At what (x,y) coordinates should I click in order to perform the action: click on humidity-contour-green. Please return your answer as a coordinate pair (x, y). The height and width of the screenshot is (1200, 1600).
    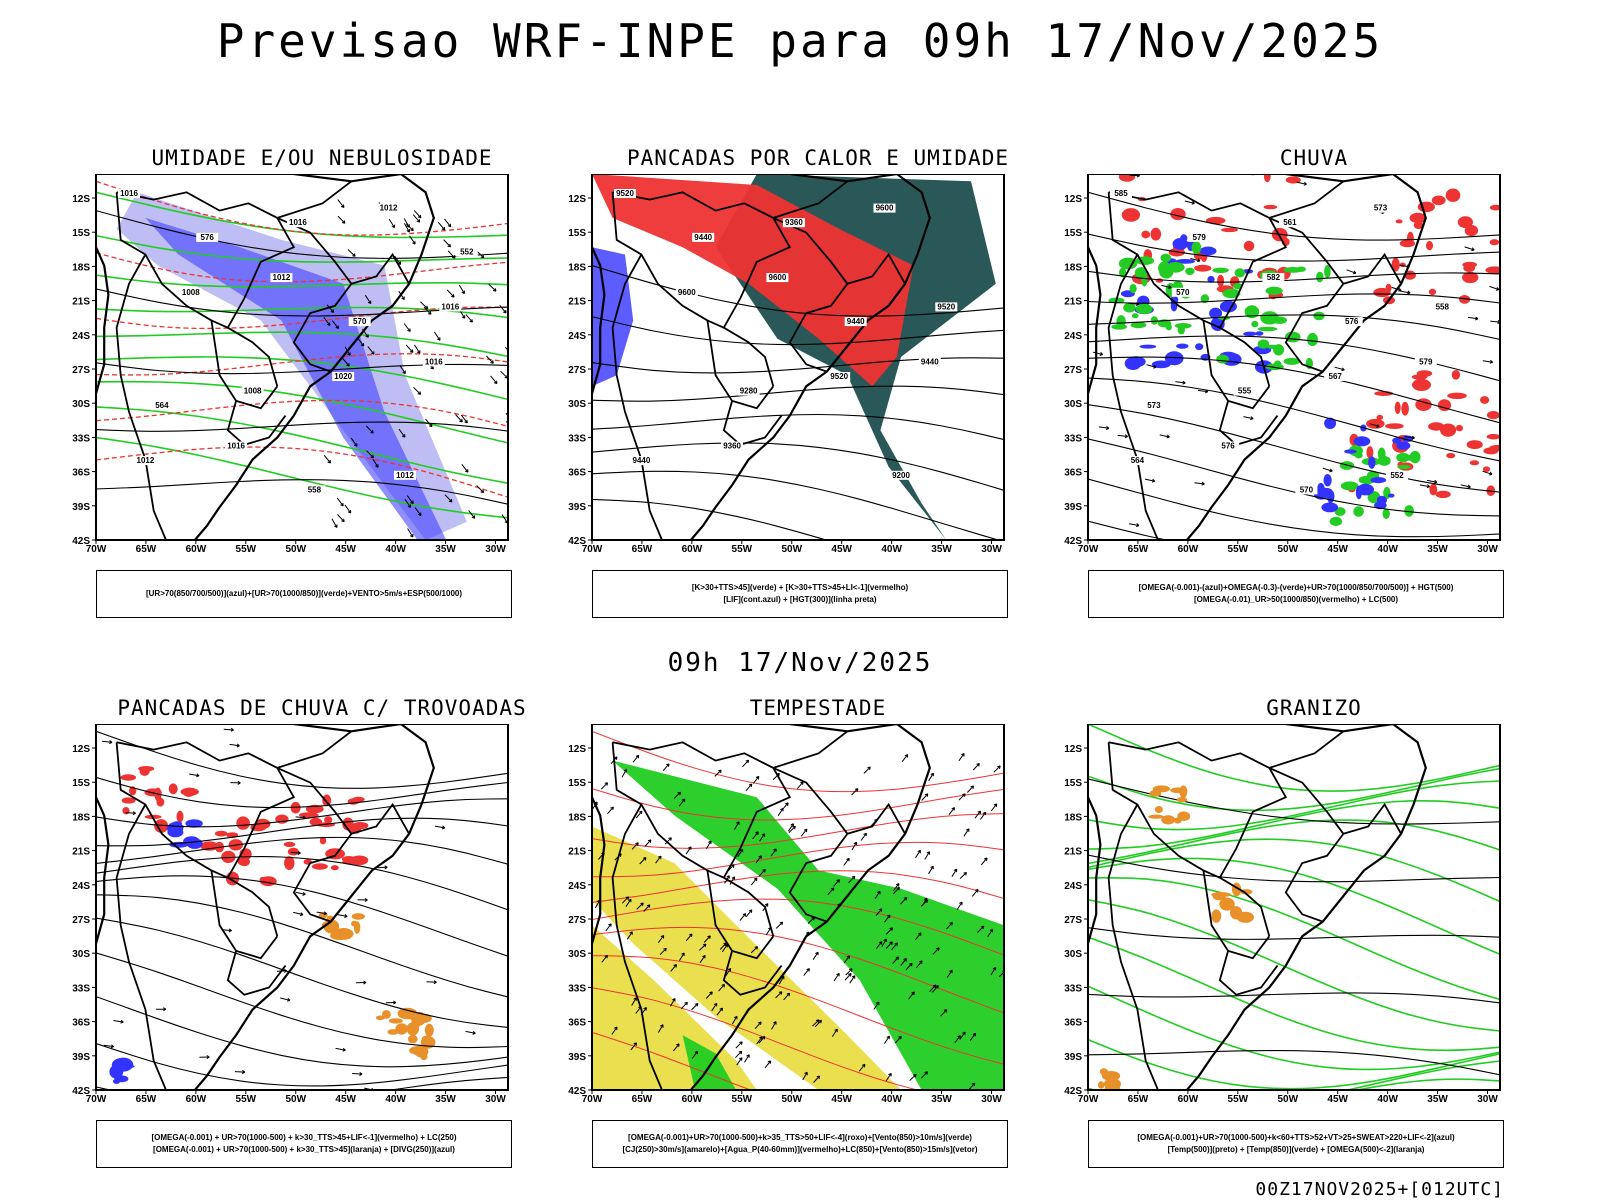
    Looking at the image, I should click on (302, 281).